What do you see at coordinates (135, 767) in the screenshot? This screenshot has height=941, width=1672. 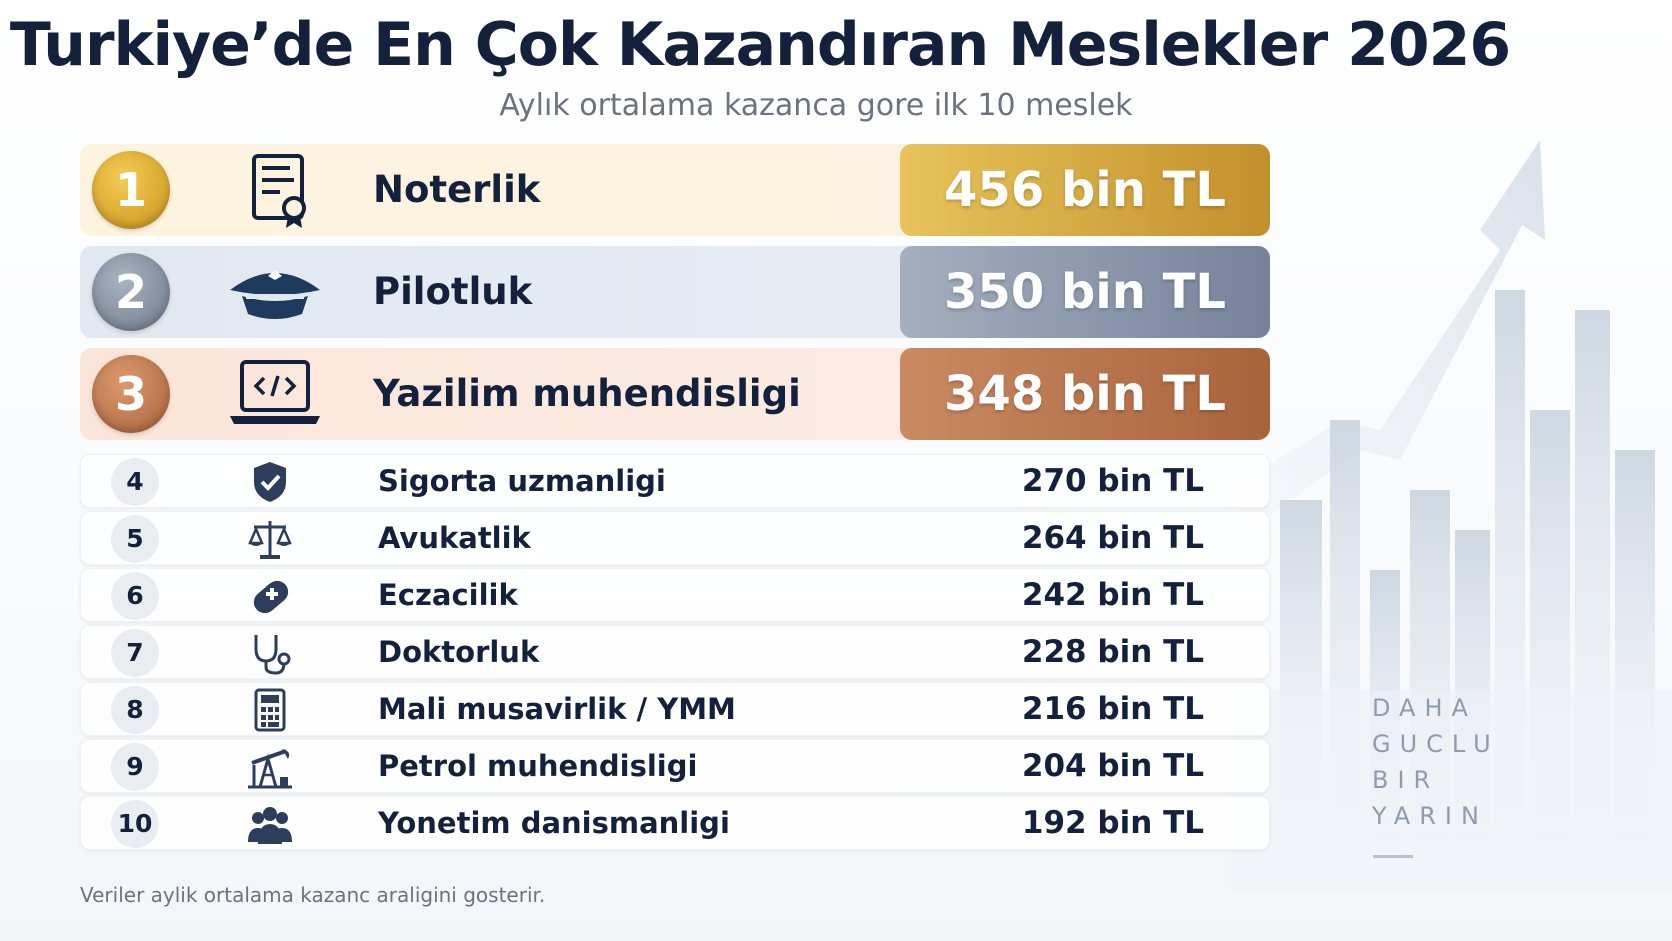 I see `rank-badge: 9` at bounding box center [135, 767].